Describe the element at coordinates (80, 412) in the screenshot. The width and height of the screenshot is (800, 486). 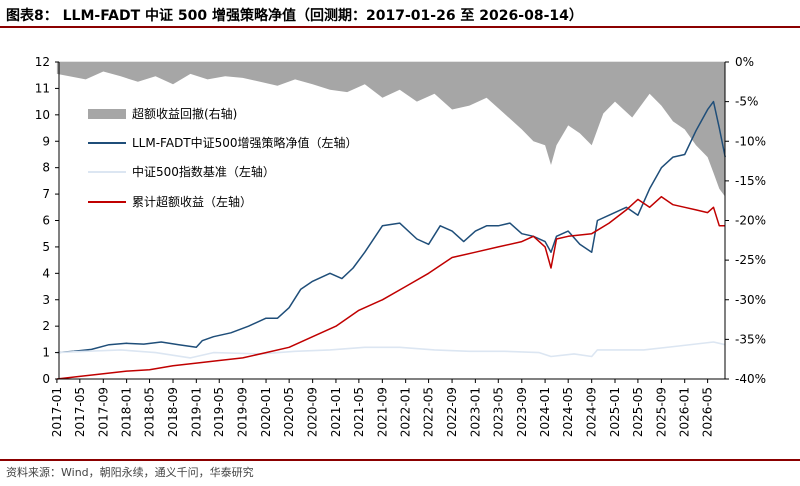
I see `x-axis-tick-label: 2017-05` at that location.